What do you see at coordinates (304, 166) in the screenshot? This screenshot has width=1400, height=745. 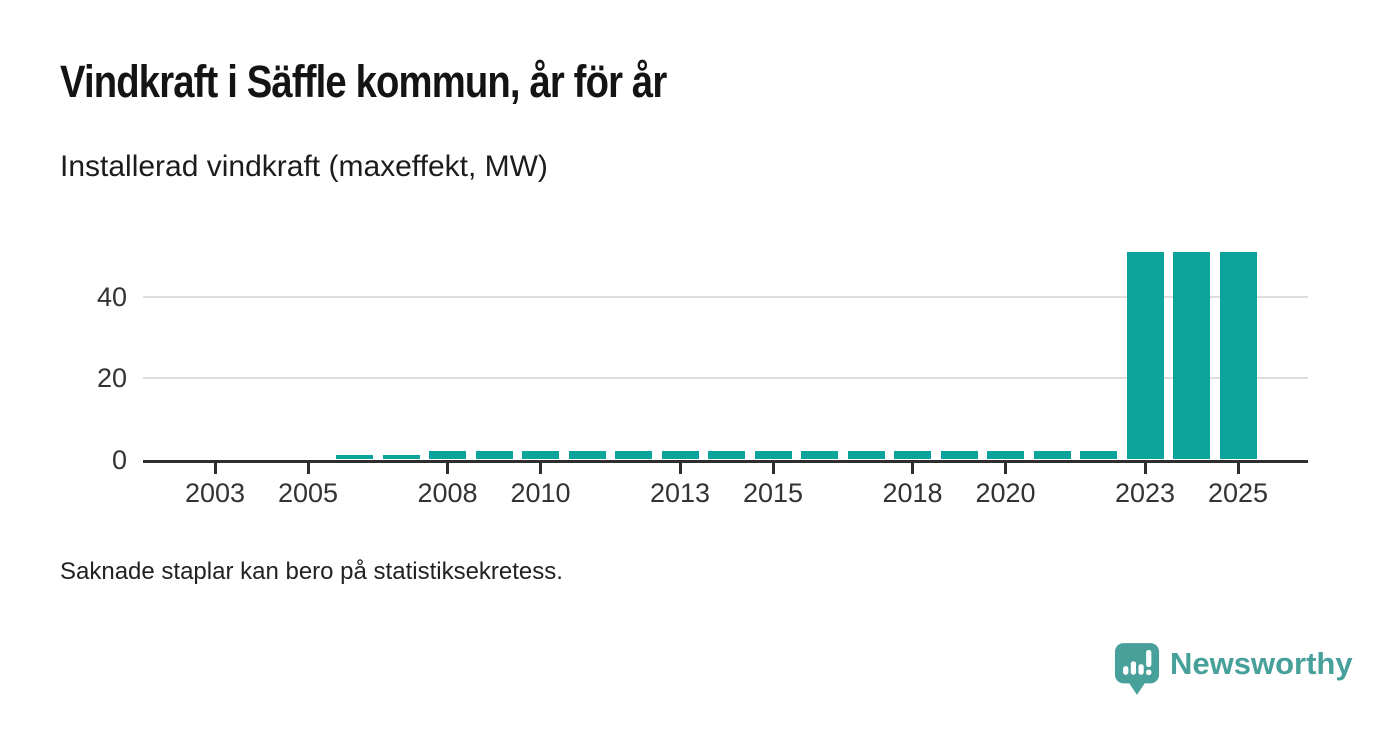 I see `chart-subtitle: Installerad vindkraft (maxeffekt, MW)` at bounding box center [304, 166].